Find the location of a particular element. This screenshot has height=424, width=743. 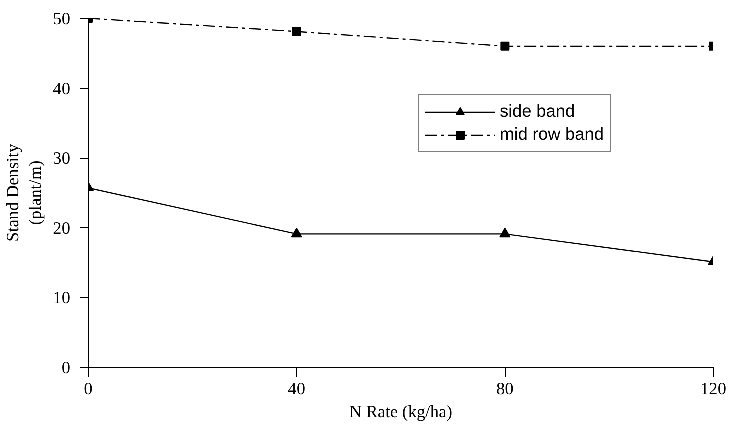

y-tick-label: 40 is located at coordinates (61, 88).